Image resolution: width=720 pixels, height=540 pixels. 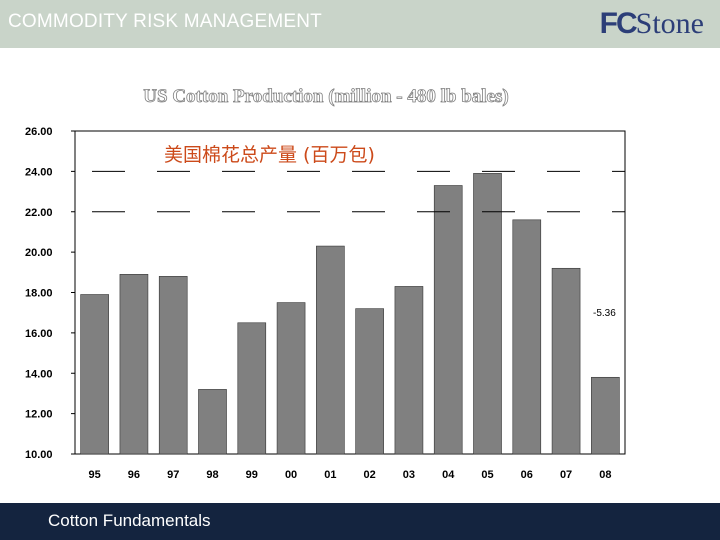 I want to click on y-tick-label: 26.00, so click(x=39, y=132).